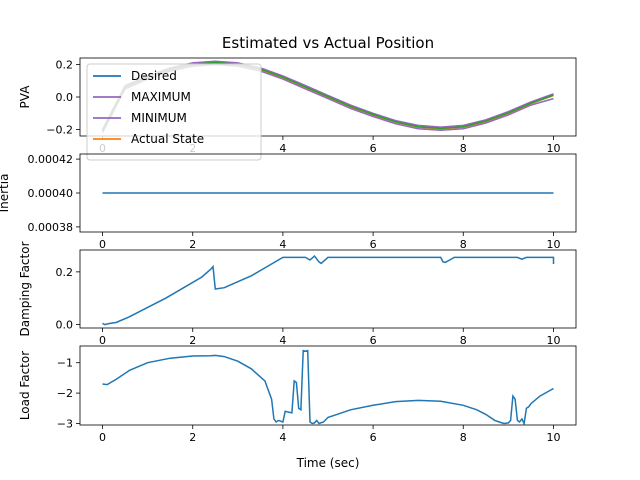 Image resolution: width=640 pixels, height=480 pixels. I want to click on y-tick-label: −3, so click(65, 423).